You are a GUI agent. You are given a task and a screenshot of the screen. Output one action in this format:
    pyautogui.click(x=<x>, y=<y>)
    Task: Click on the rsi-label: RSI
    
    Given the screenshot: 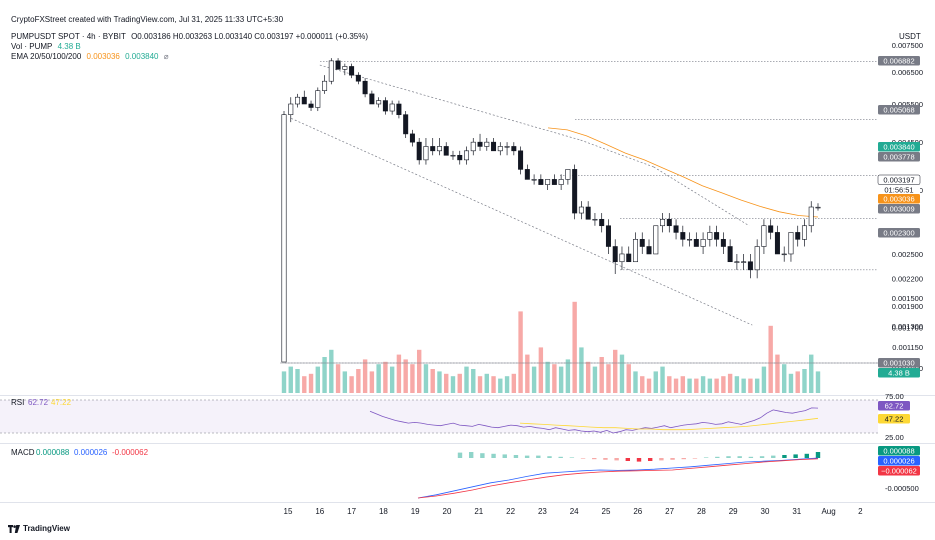 What is the action you would take?
    pyautogui.click(x=17, y=402)
    